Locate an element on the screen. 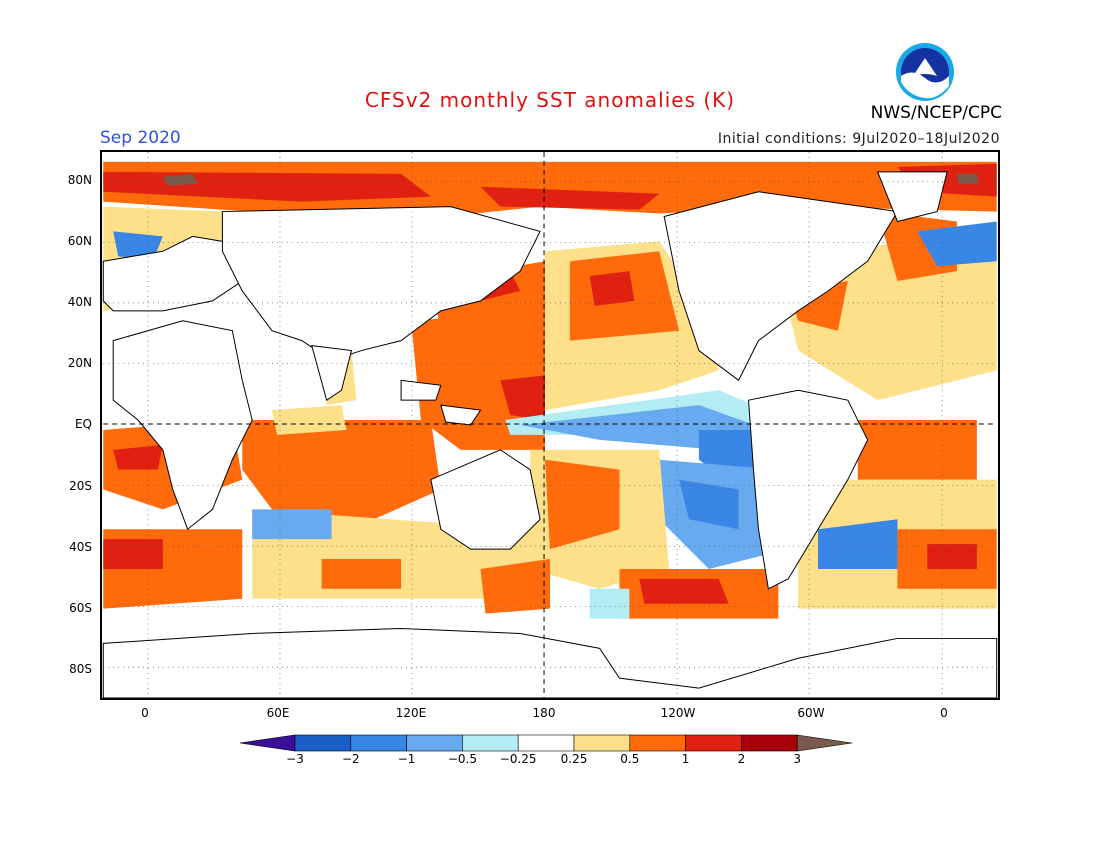 This screenshot has width=1100, height=850. colorbar-tick: 0.25 is located at coordinates (574, 759).